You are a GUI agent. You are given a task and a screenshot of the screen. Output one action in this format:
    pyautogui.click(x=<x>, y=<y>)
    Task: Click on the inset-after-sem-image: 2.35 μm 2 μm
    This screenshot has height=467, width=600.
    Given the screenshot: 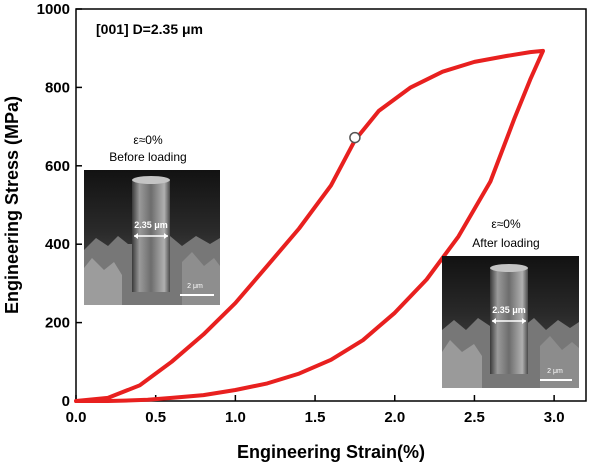 What is the action you would take?
    pyautogui.click(x=510, y=322)
    